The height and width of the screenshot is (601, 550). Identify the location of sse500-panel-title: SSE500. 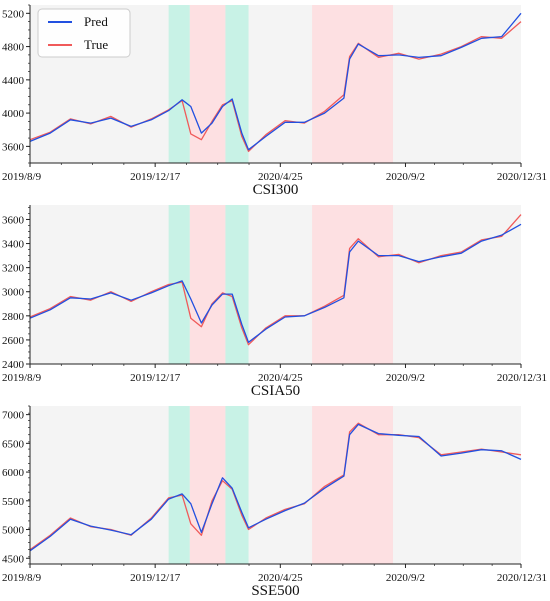
(275, 591).